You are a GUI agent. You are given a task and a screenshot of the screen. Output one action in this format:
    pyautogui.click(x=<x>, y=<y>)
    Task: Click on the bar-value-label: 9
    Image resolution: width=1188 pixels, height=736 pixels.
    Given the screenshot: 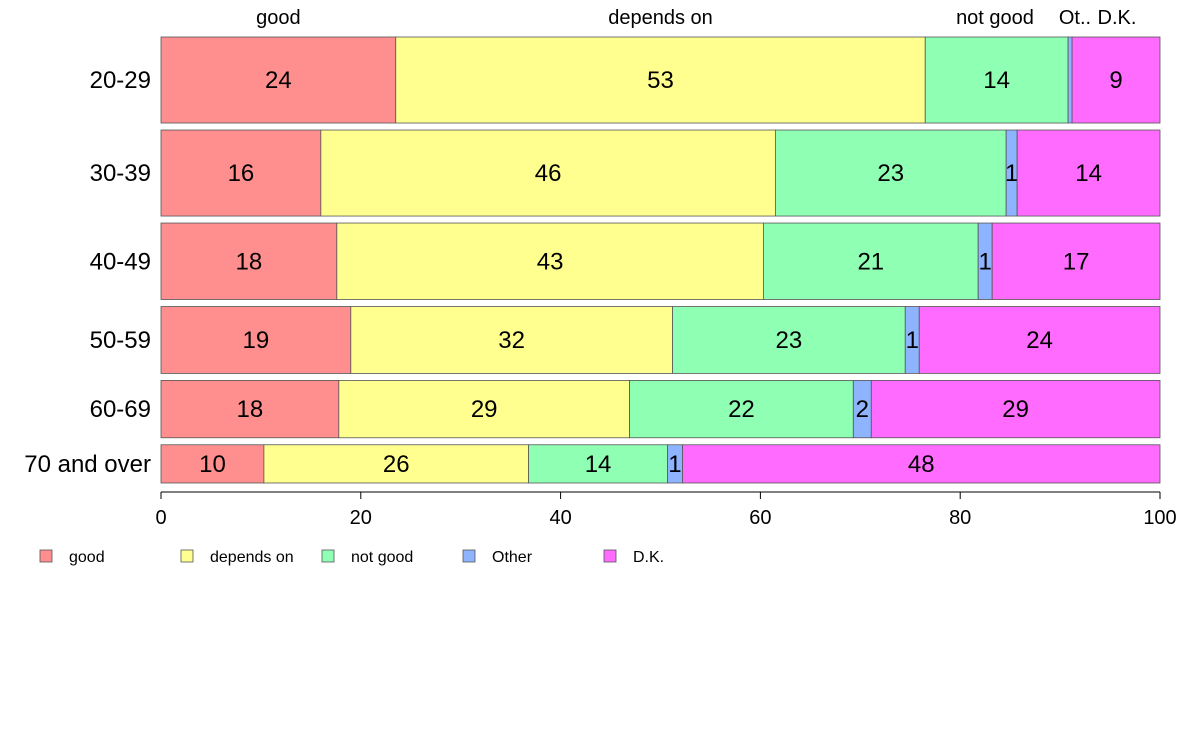 What is the action you would take?
    pyautogui.click(x=1115, y=80)
    